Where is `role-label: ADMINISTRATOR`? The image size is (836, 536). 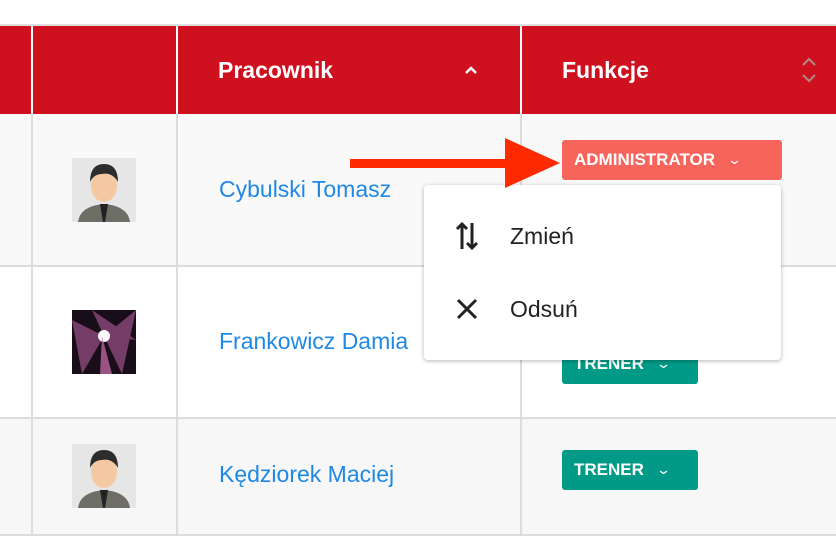
role-label: ADMINISTRATOR is located at coordinates (645, 159).